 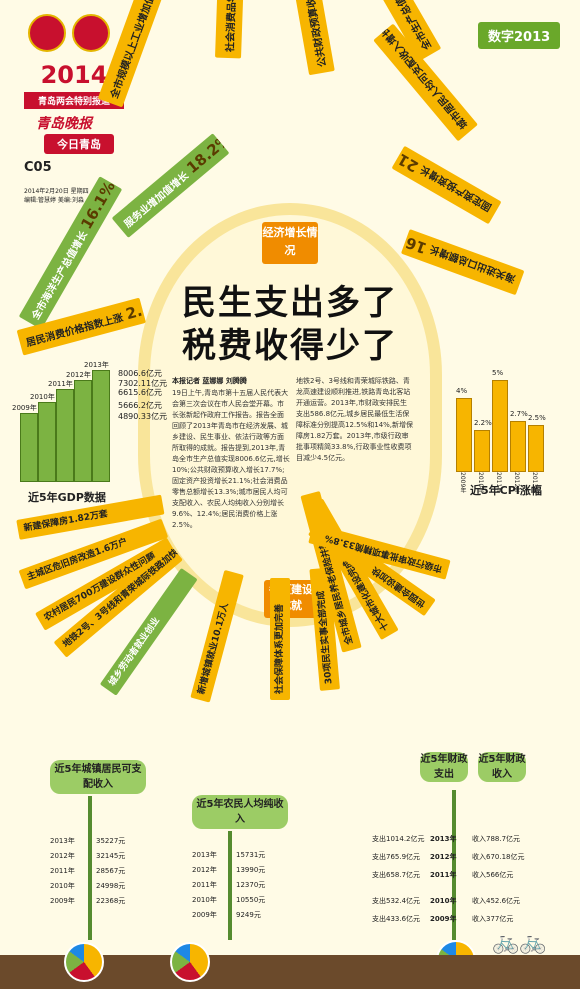 I want to click on cpi-year-label: 2009年, so click(x=462, y=483).